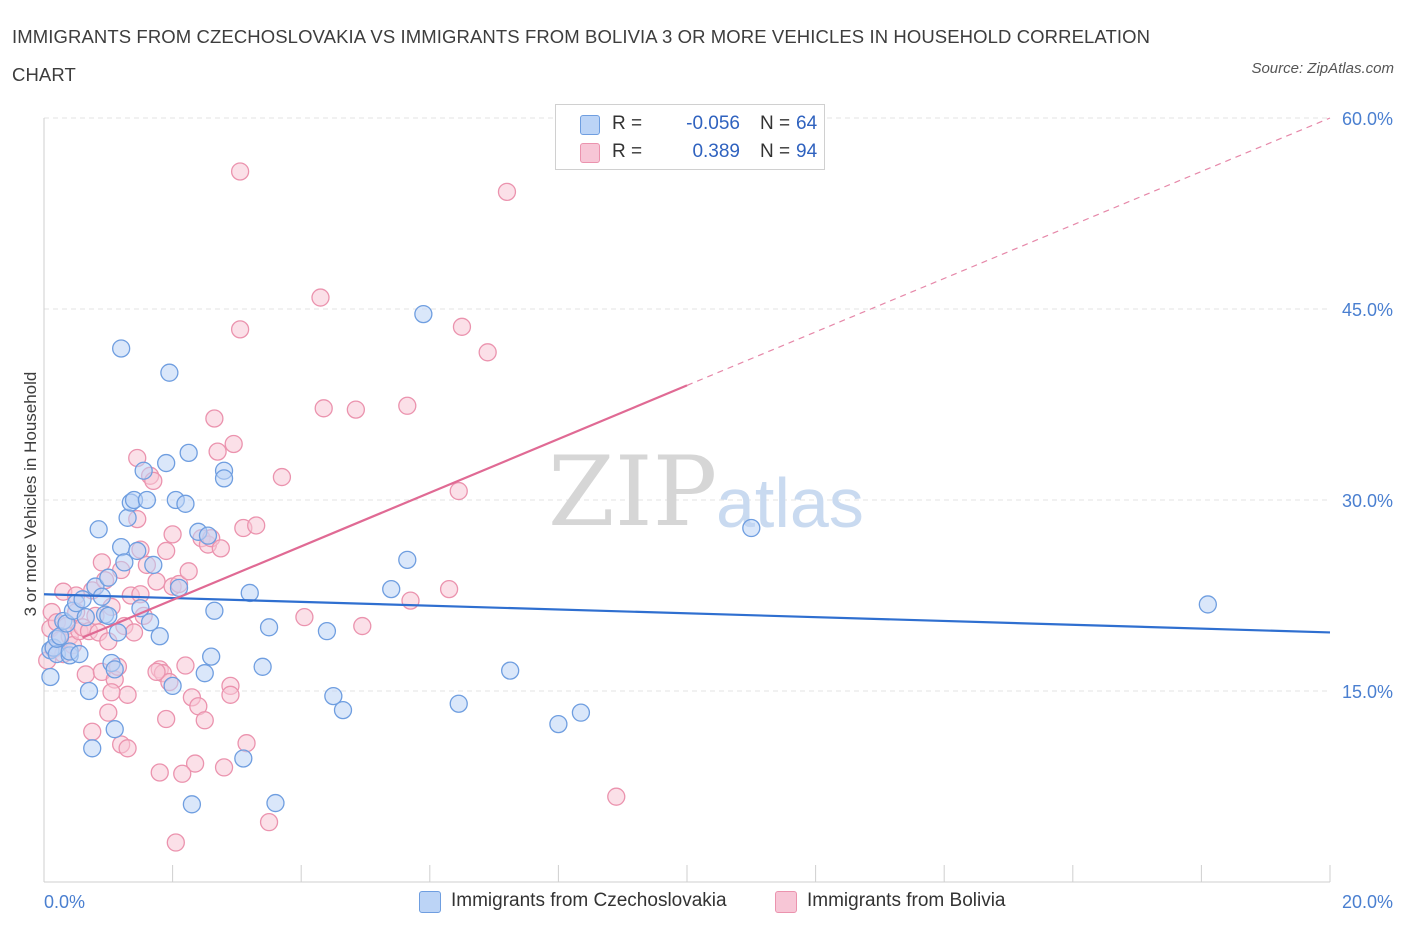 The height and width of the screenshot is (930, 1406). What do you see at coordinates (632, 492) in the screenshot?
I see `watermark-zip: ZIP` at bounding box center [632, 492].